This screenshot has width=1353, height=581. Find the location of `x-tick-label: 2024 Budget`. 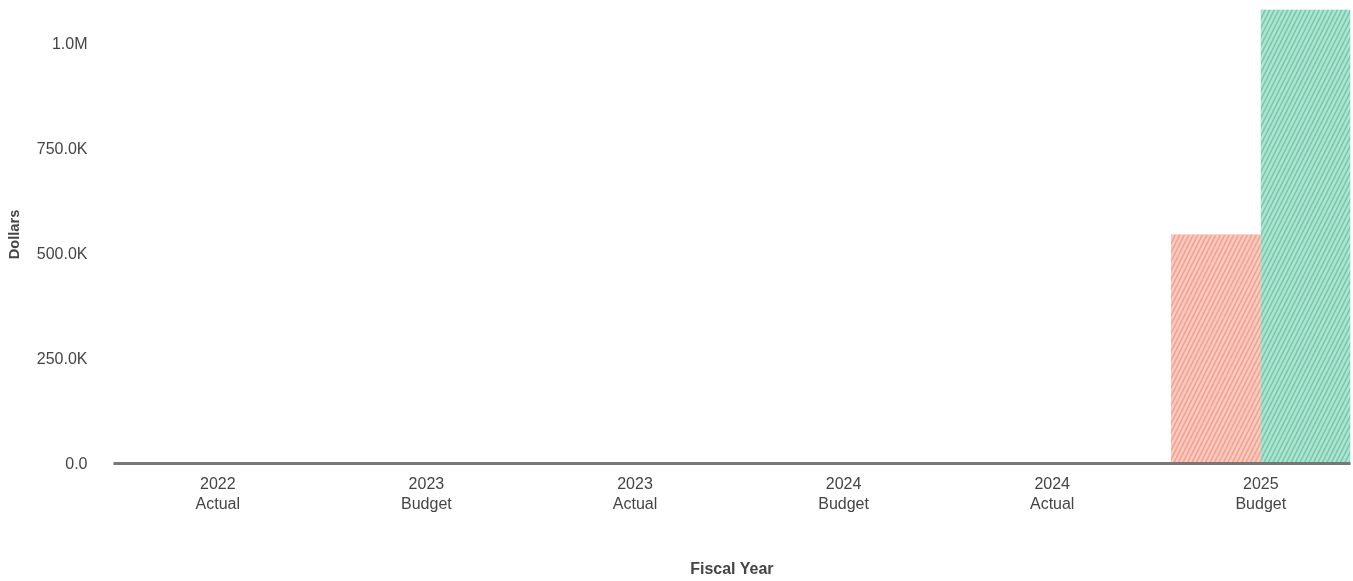

x-tick-label: 2024 Budget is located at coordinates (844, 493).